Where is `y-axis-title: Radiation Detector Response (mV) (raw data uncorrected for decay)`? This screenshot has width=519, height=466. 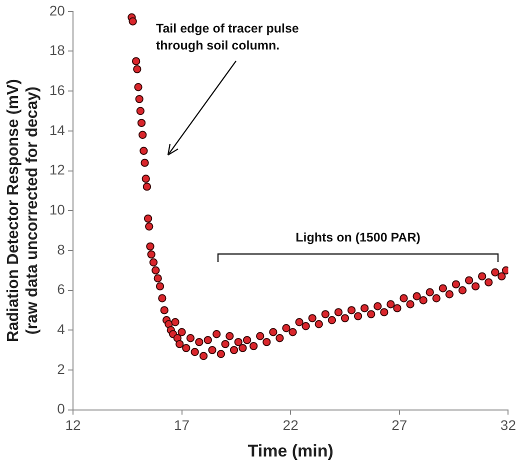
y-axis-title: Radiation Detector Response (mV) (raw data uncorrected for decay) is located at coordinates (23, 210).